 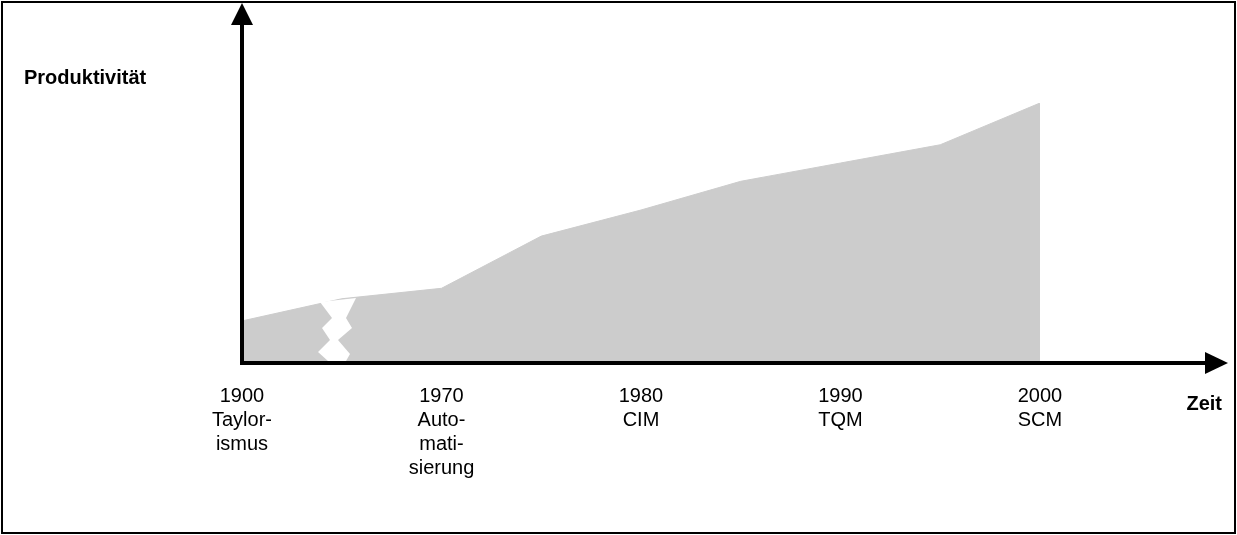 What do you see at coordinates (641, 406) in the screenshot?
I see `x-tick-label: 1980 CIM` at bounding box center [641, 406].